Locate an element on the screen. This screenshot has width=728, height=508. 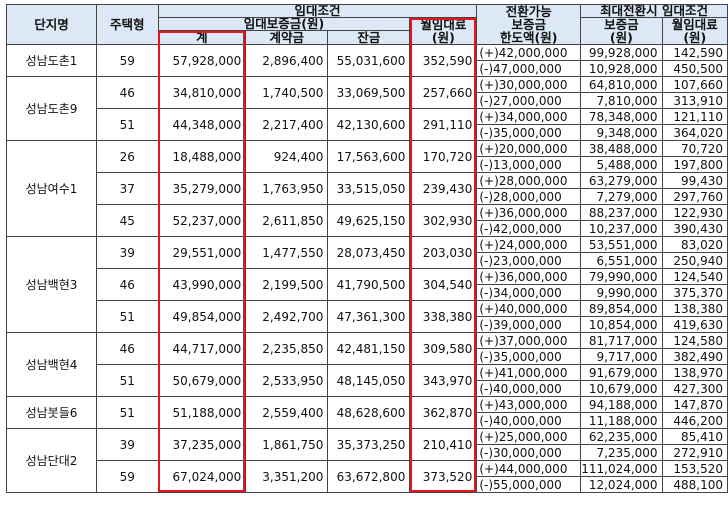
header-complex: 단지명 is located at coordinates (51, 24).